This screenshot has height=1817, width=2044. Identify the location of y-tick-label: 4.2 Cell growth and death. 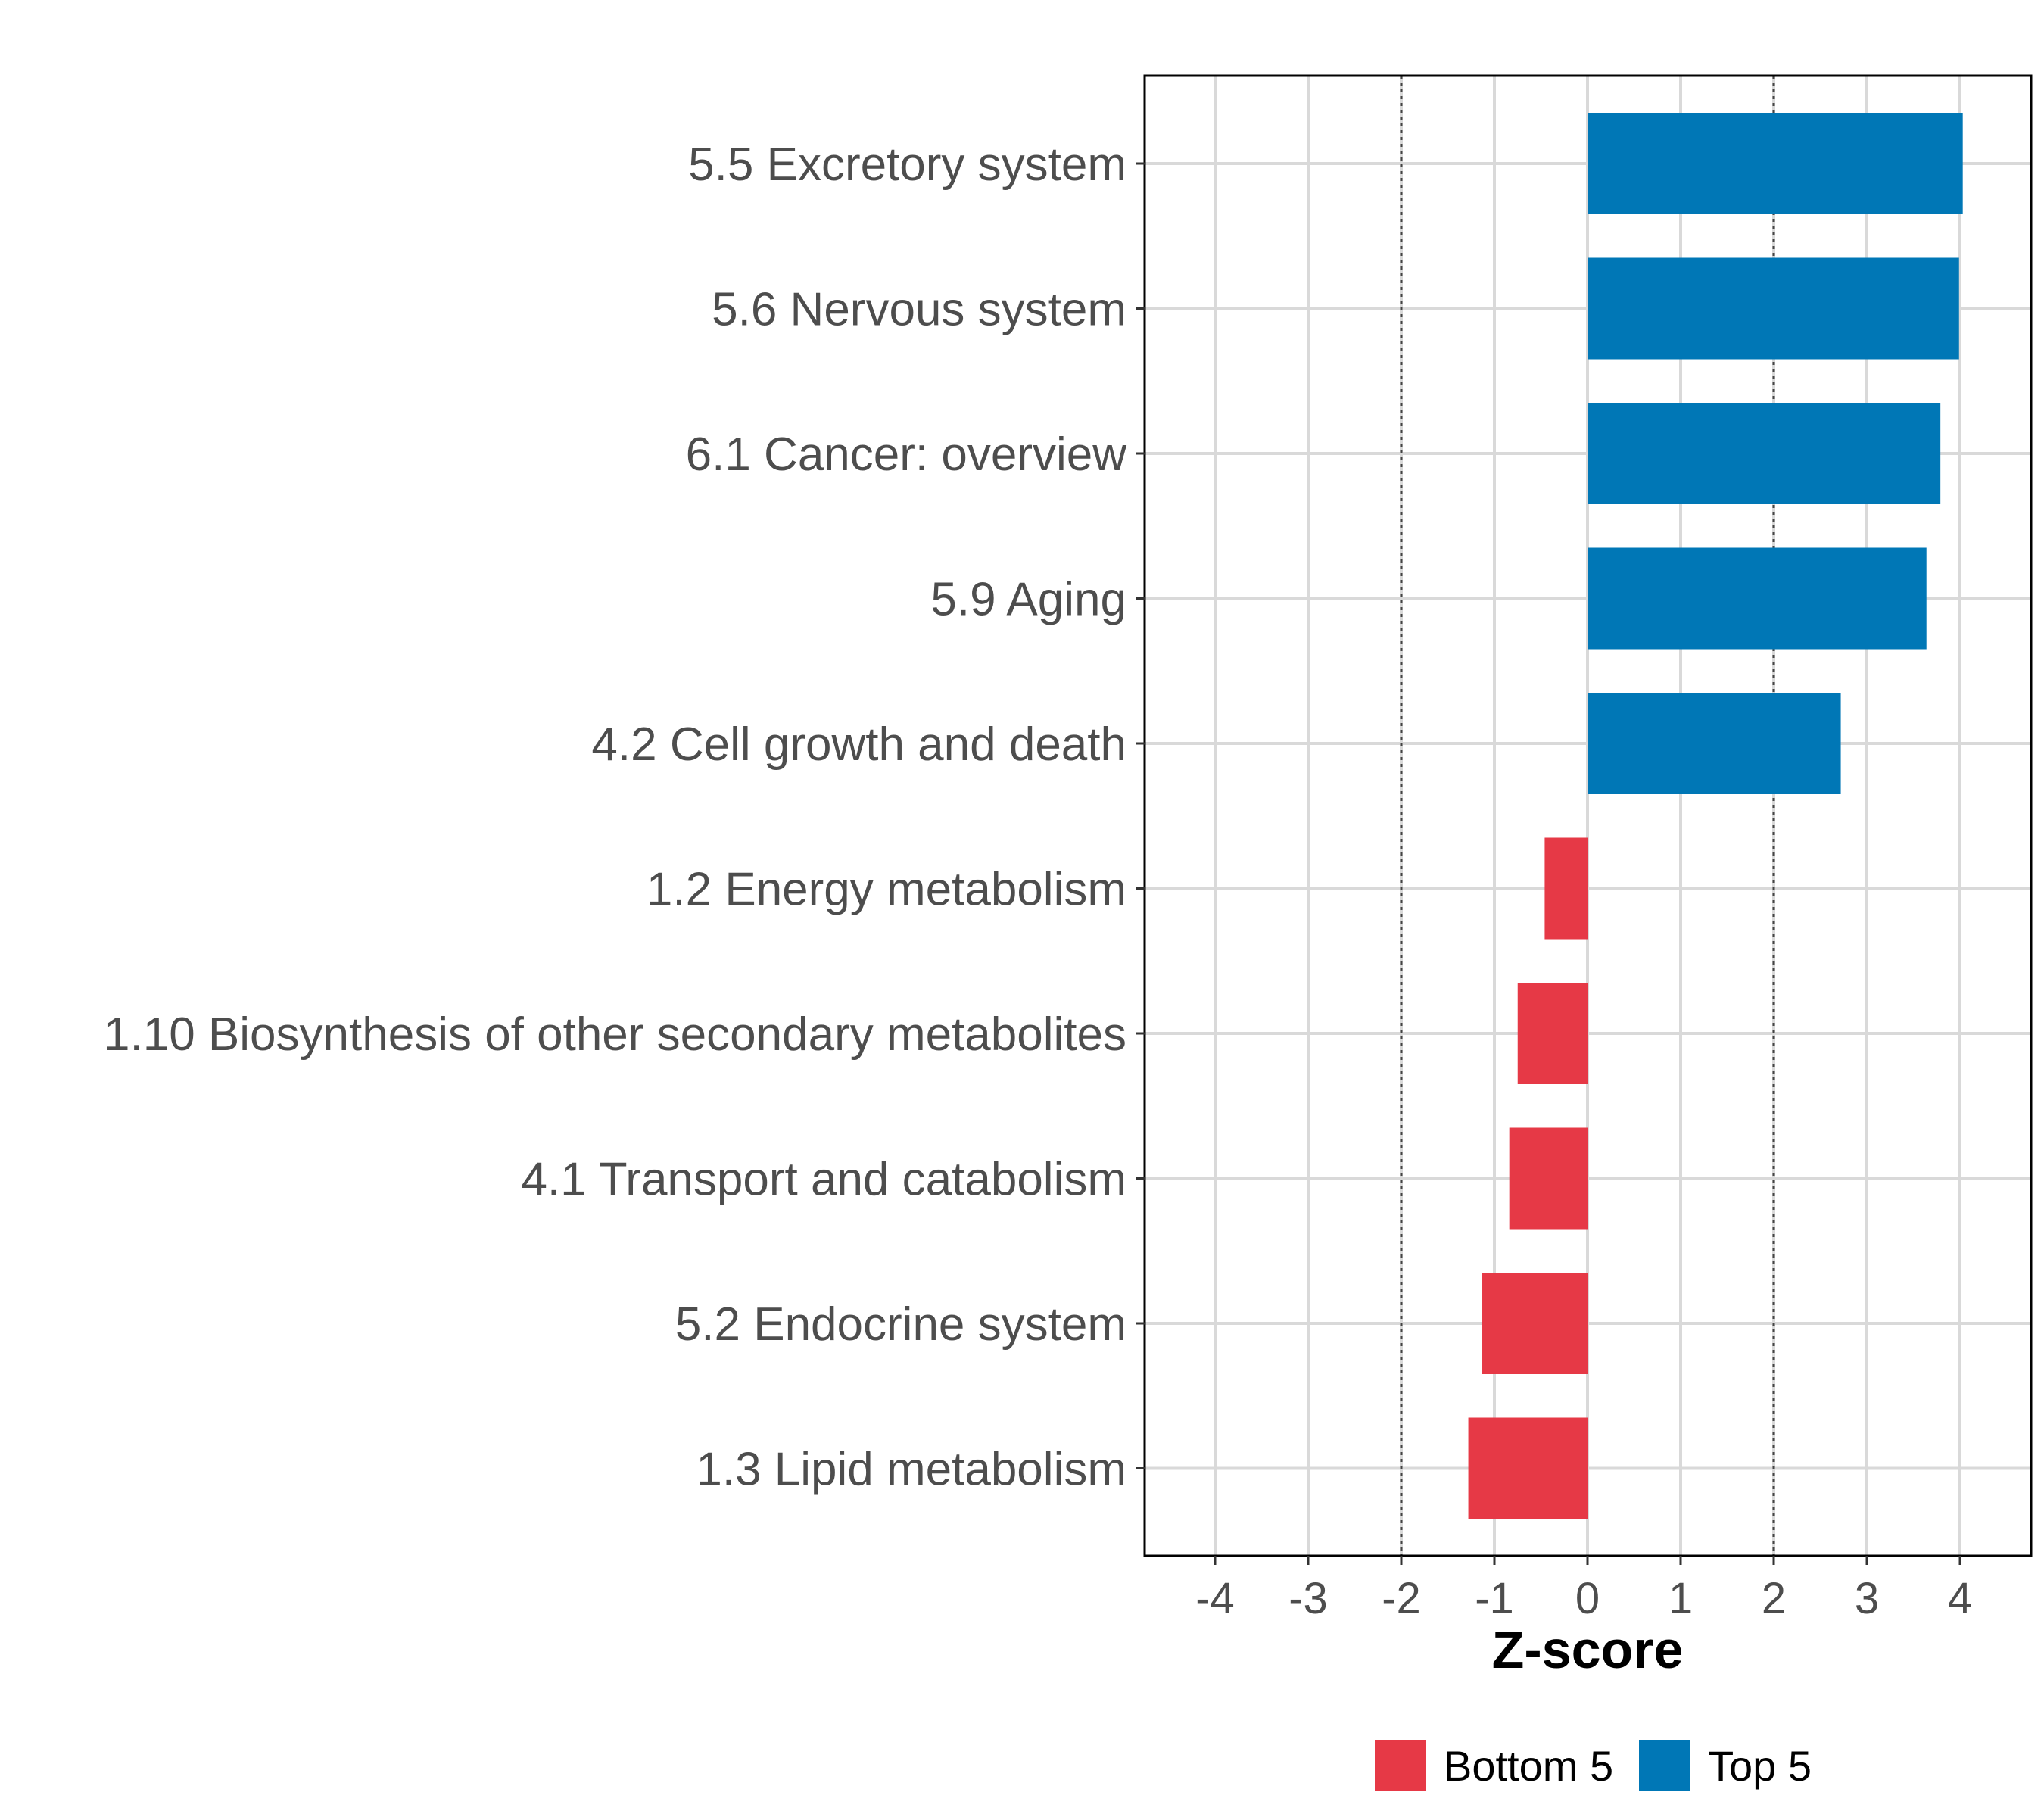
(859, 744).